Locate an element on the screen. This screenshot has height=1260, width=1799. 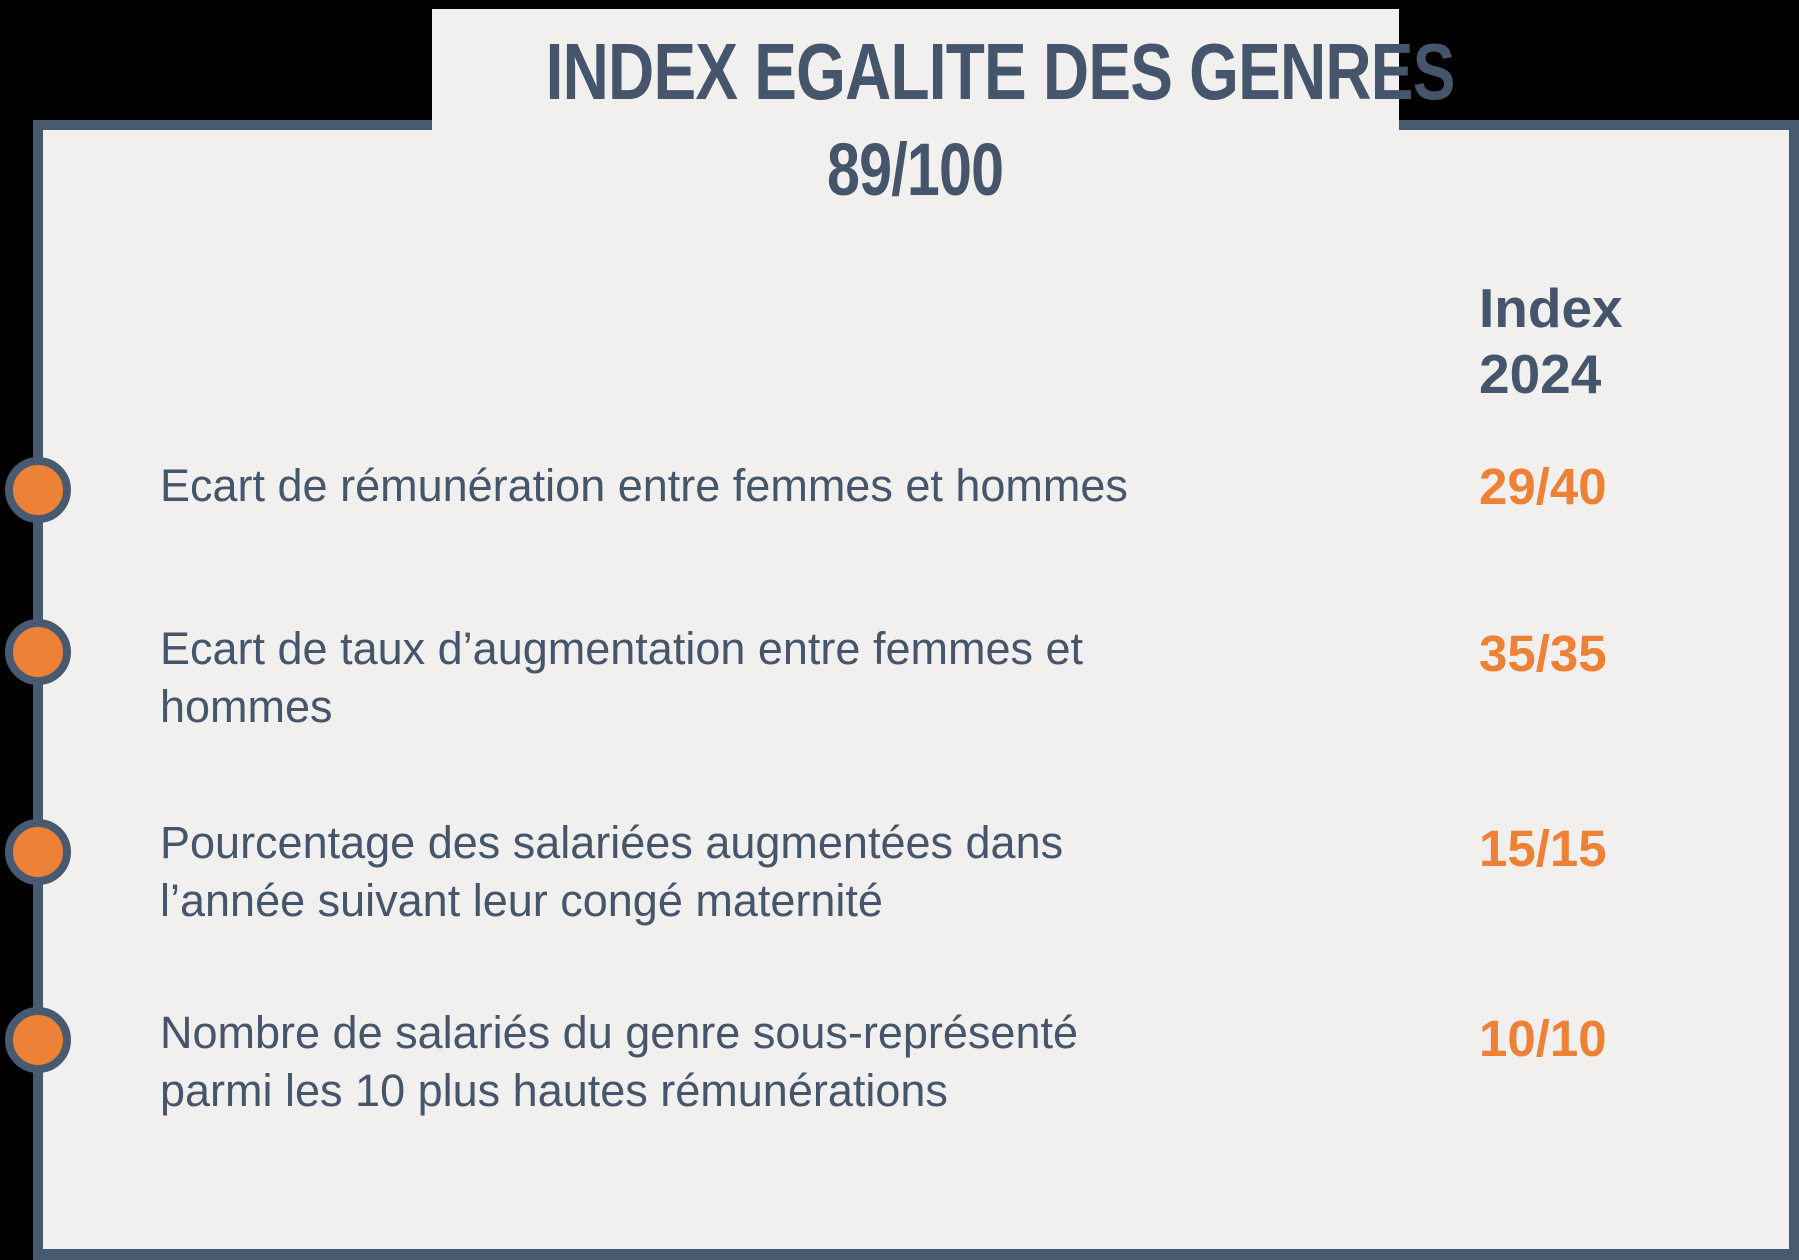
column-header-index-2024: Index 2024 is located at coordinates (1551, 341).